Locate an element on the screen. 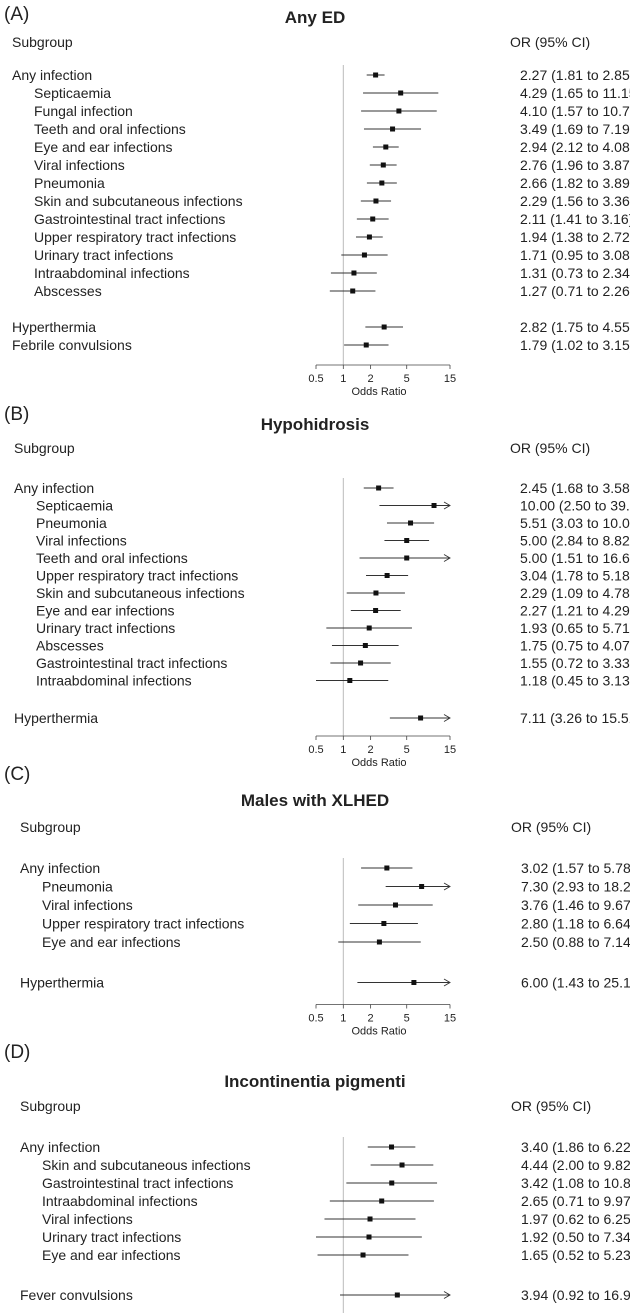 The width and height of the screenshot is (630, 1313). or-ci-text: 2.45 (1.68 to 3.58) is located at coordinates (575, 488).